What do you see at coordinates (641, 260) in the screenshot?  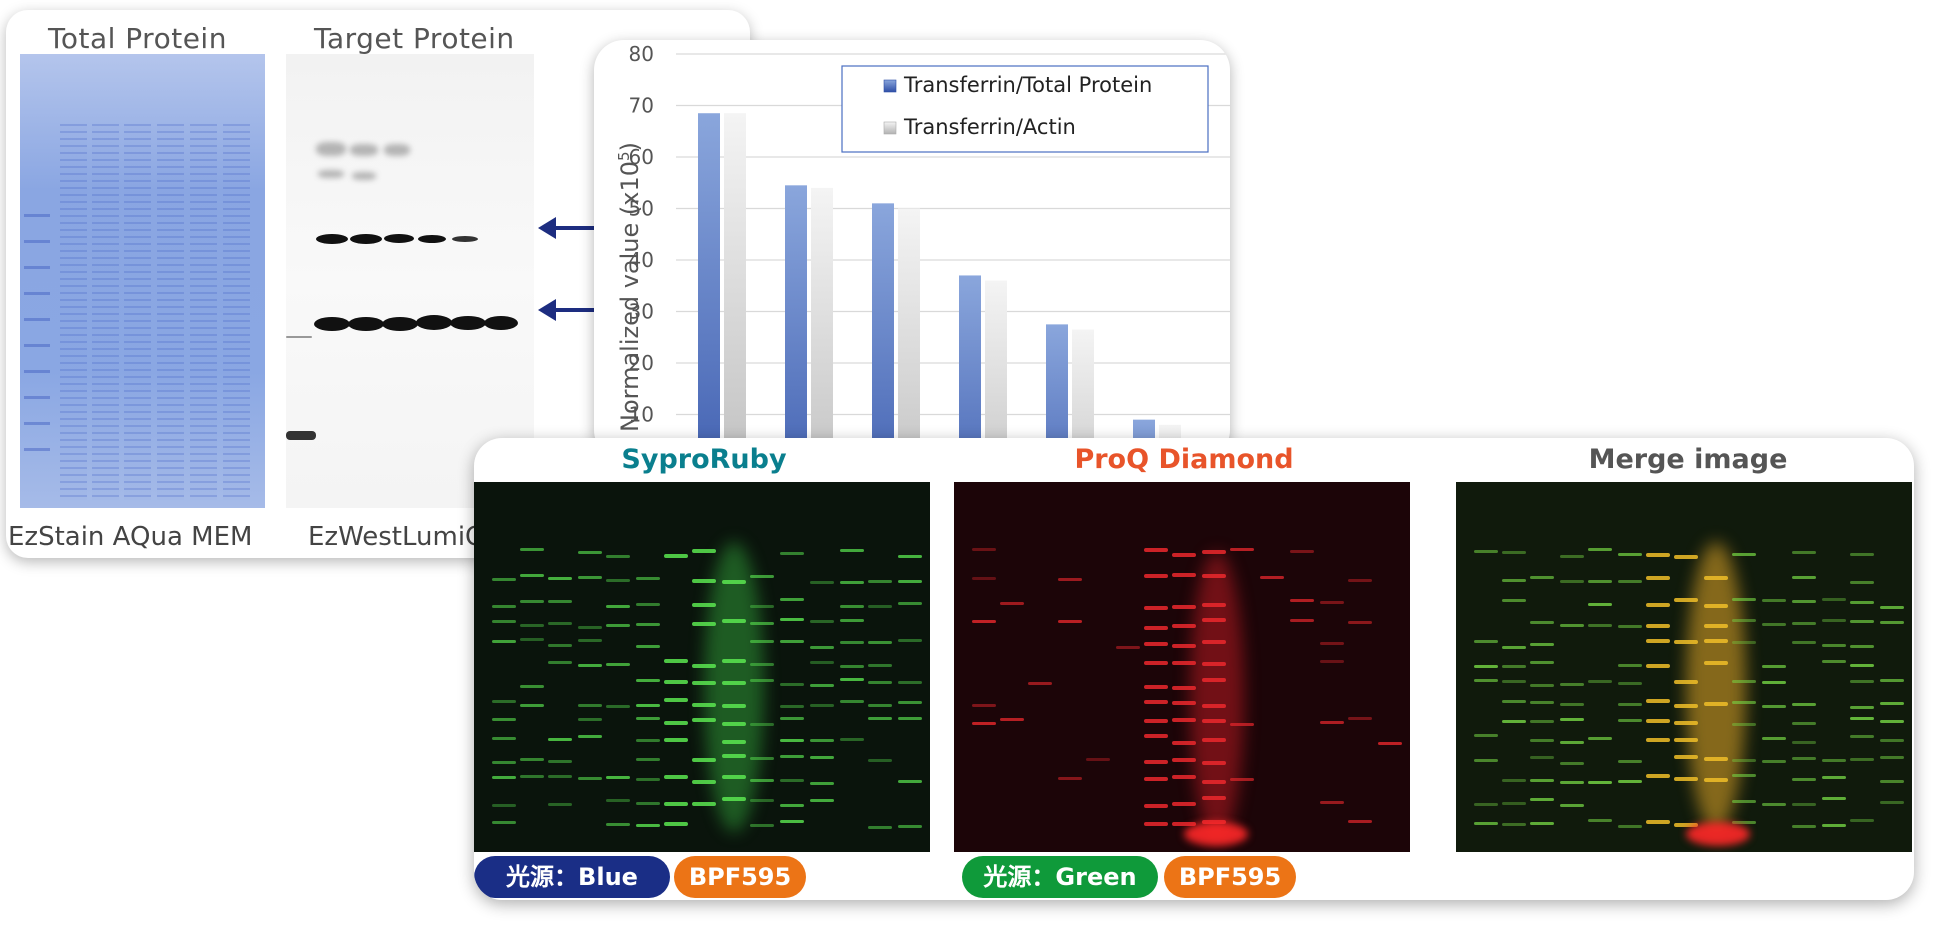 I see `y-tick-label: 40` at bounding box center [641, 260].